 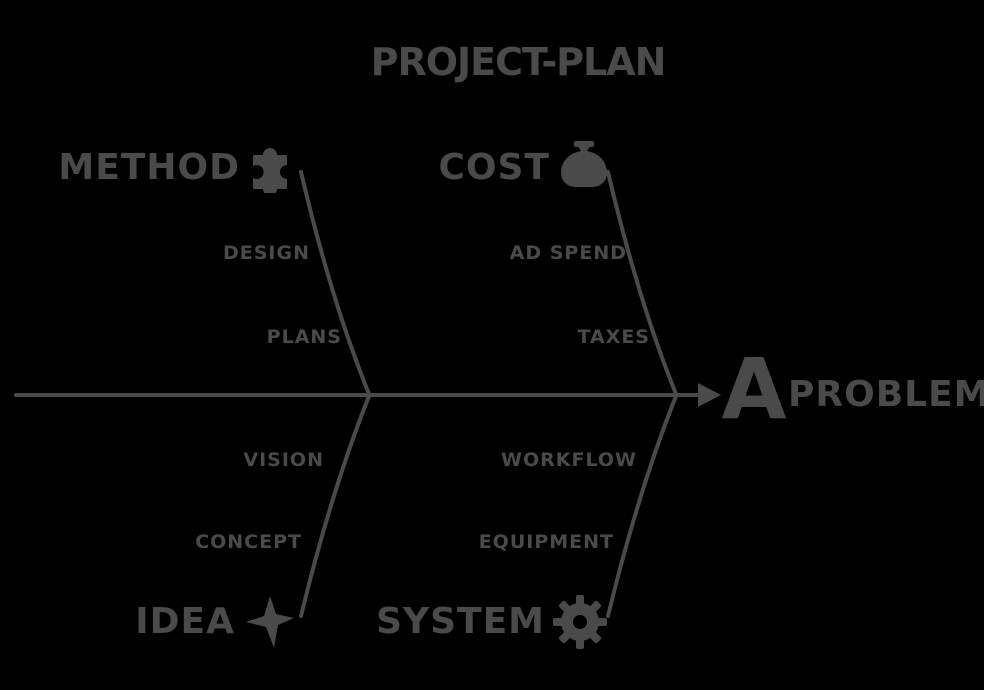 What do you see at coordinates (460, 621) in the screenshot?
I see `category-label-bottom-right: SYSTEM` at bounding box center [460, 621].